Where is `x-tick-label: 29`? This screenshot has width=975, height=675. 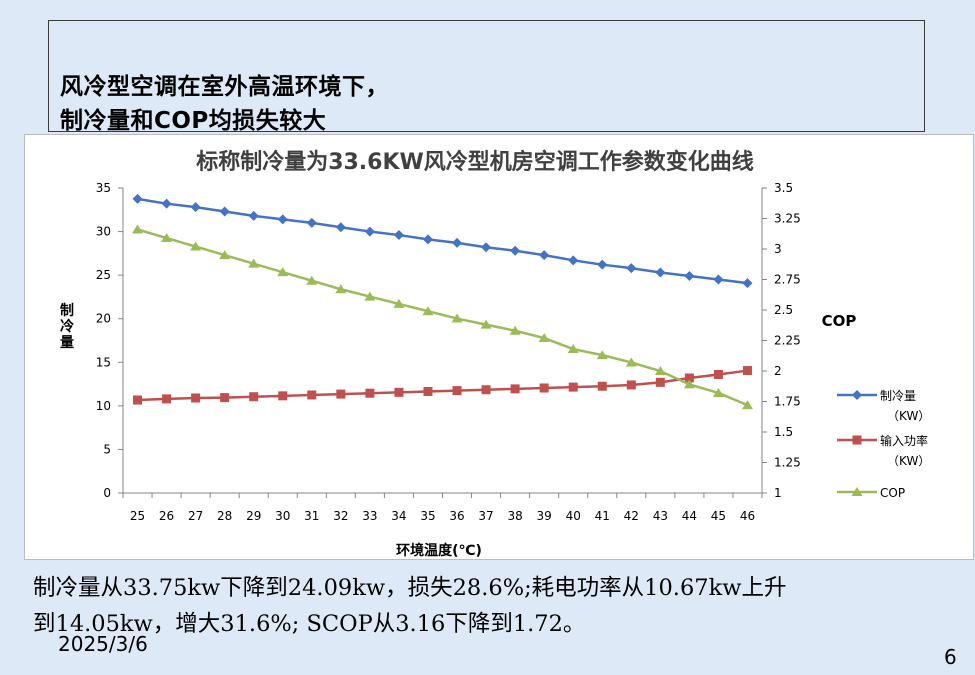 x-tick-label: 29 is located at coordinates (253, 516).